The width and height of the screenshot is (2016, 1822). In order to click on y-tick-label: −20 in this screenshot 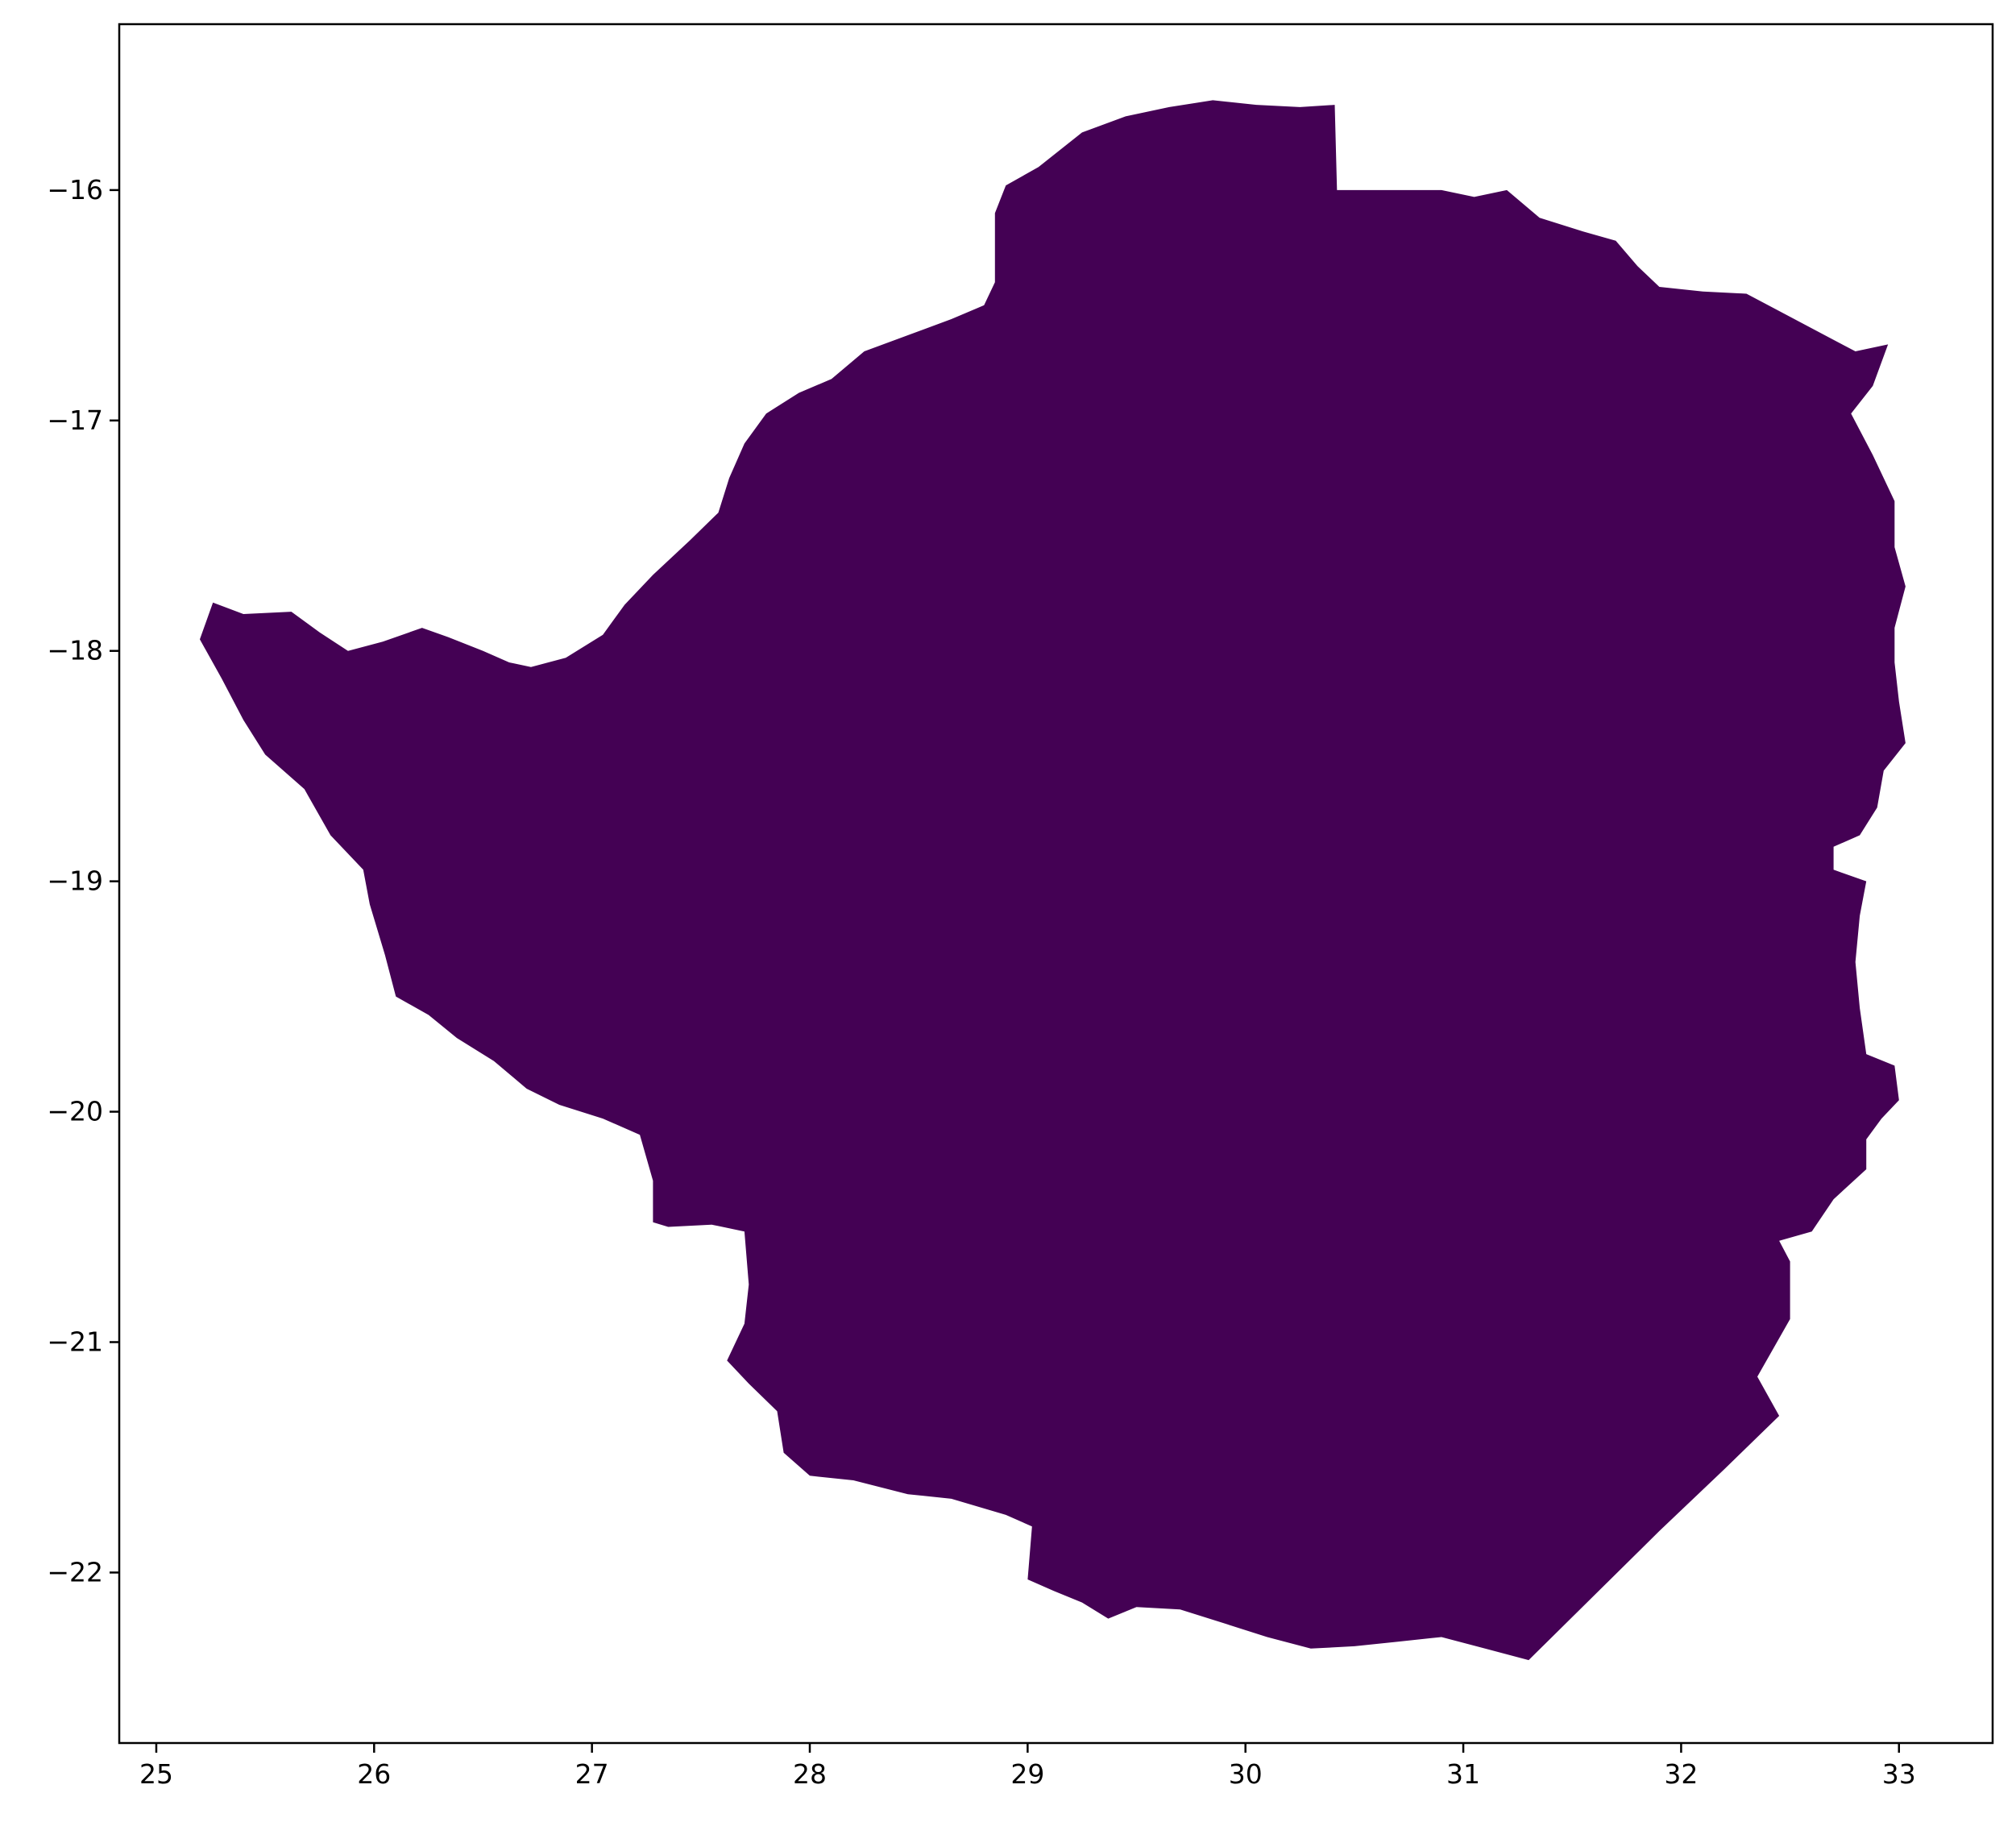, I will do `click(75, 1111)`.